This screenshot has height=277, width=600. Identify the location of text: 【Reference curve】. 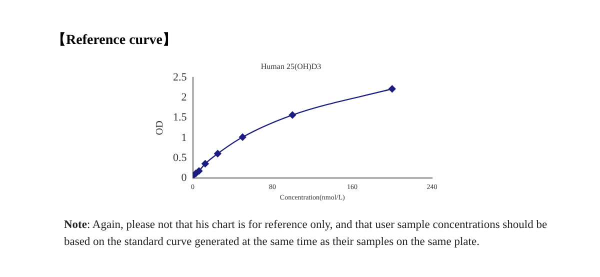
(114, 40).